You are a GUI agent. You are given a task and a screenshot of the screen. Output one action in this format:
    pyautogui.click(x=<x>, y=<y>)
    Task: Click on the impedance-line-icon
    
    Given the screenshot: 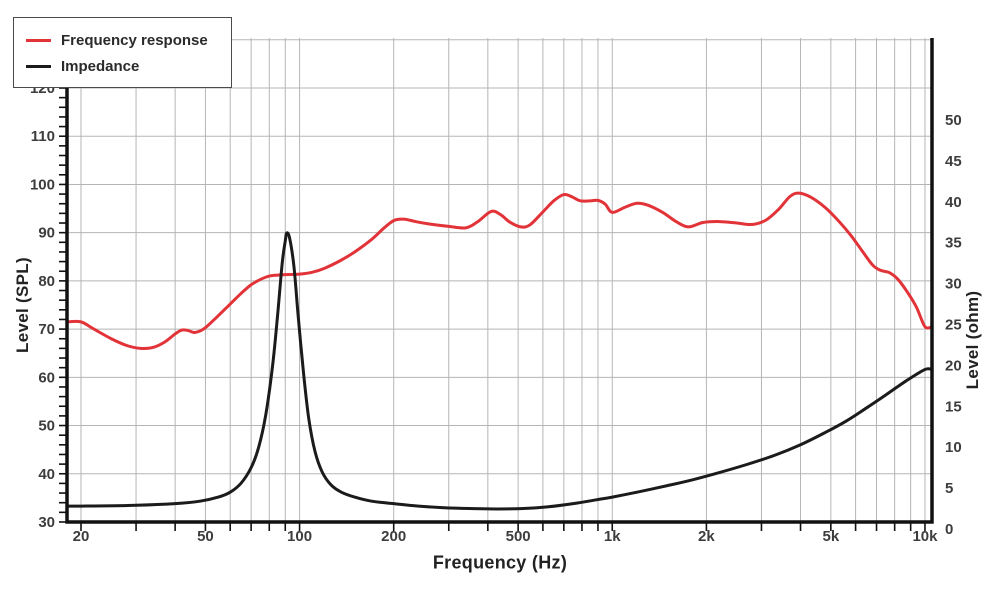 What is the action you would take?
    pyautogui.click(x=38, y=66)
    